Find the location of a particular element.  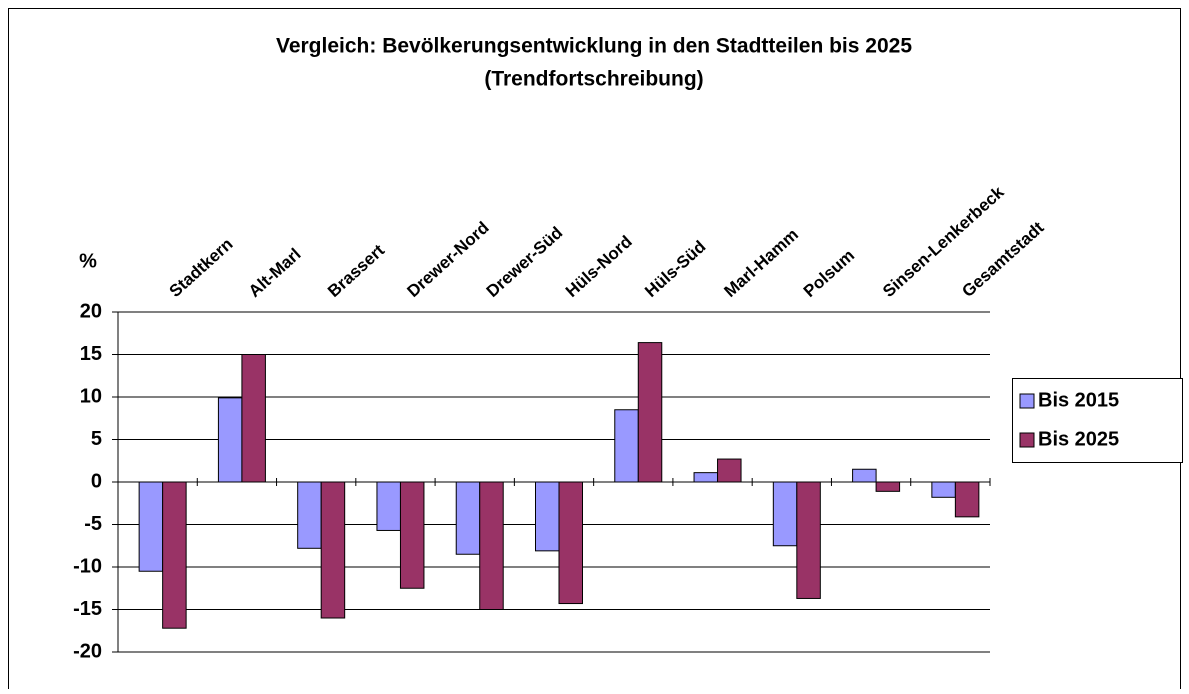

x-tick-label: Drewer-Süd is located at coordinates (525, 262).